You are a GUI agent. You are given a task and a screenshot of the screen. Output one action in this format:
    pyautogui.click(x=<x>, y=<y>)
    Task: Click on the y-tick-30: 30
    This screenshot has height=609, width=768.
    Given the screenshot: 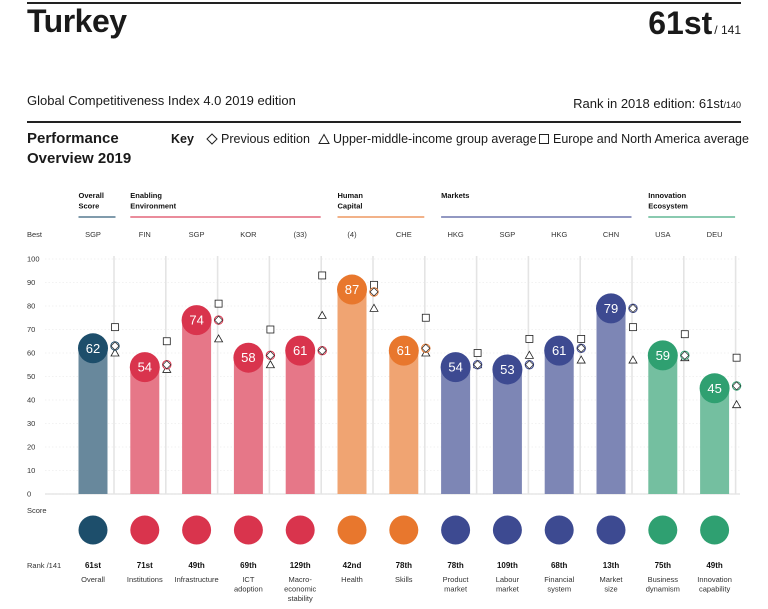 What is the action you would take?
    pyautogui.click(x=31, y=423)
    